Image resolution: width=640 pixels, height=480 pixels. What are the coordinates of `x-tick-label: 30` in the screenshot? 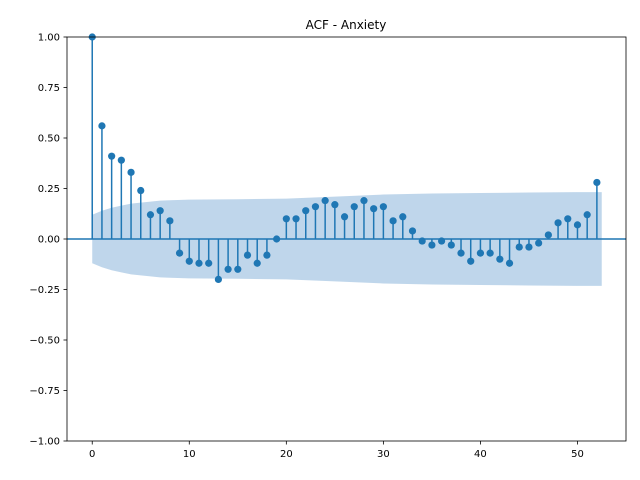 It's located at (383, 454).